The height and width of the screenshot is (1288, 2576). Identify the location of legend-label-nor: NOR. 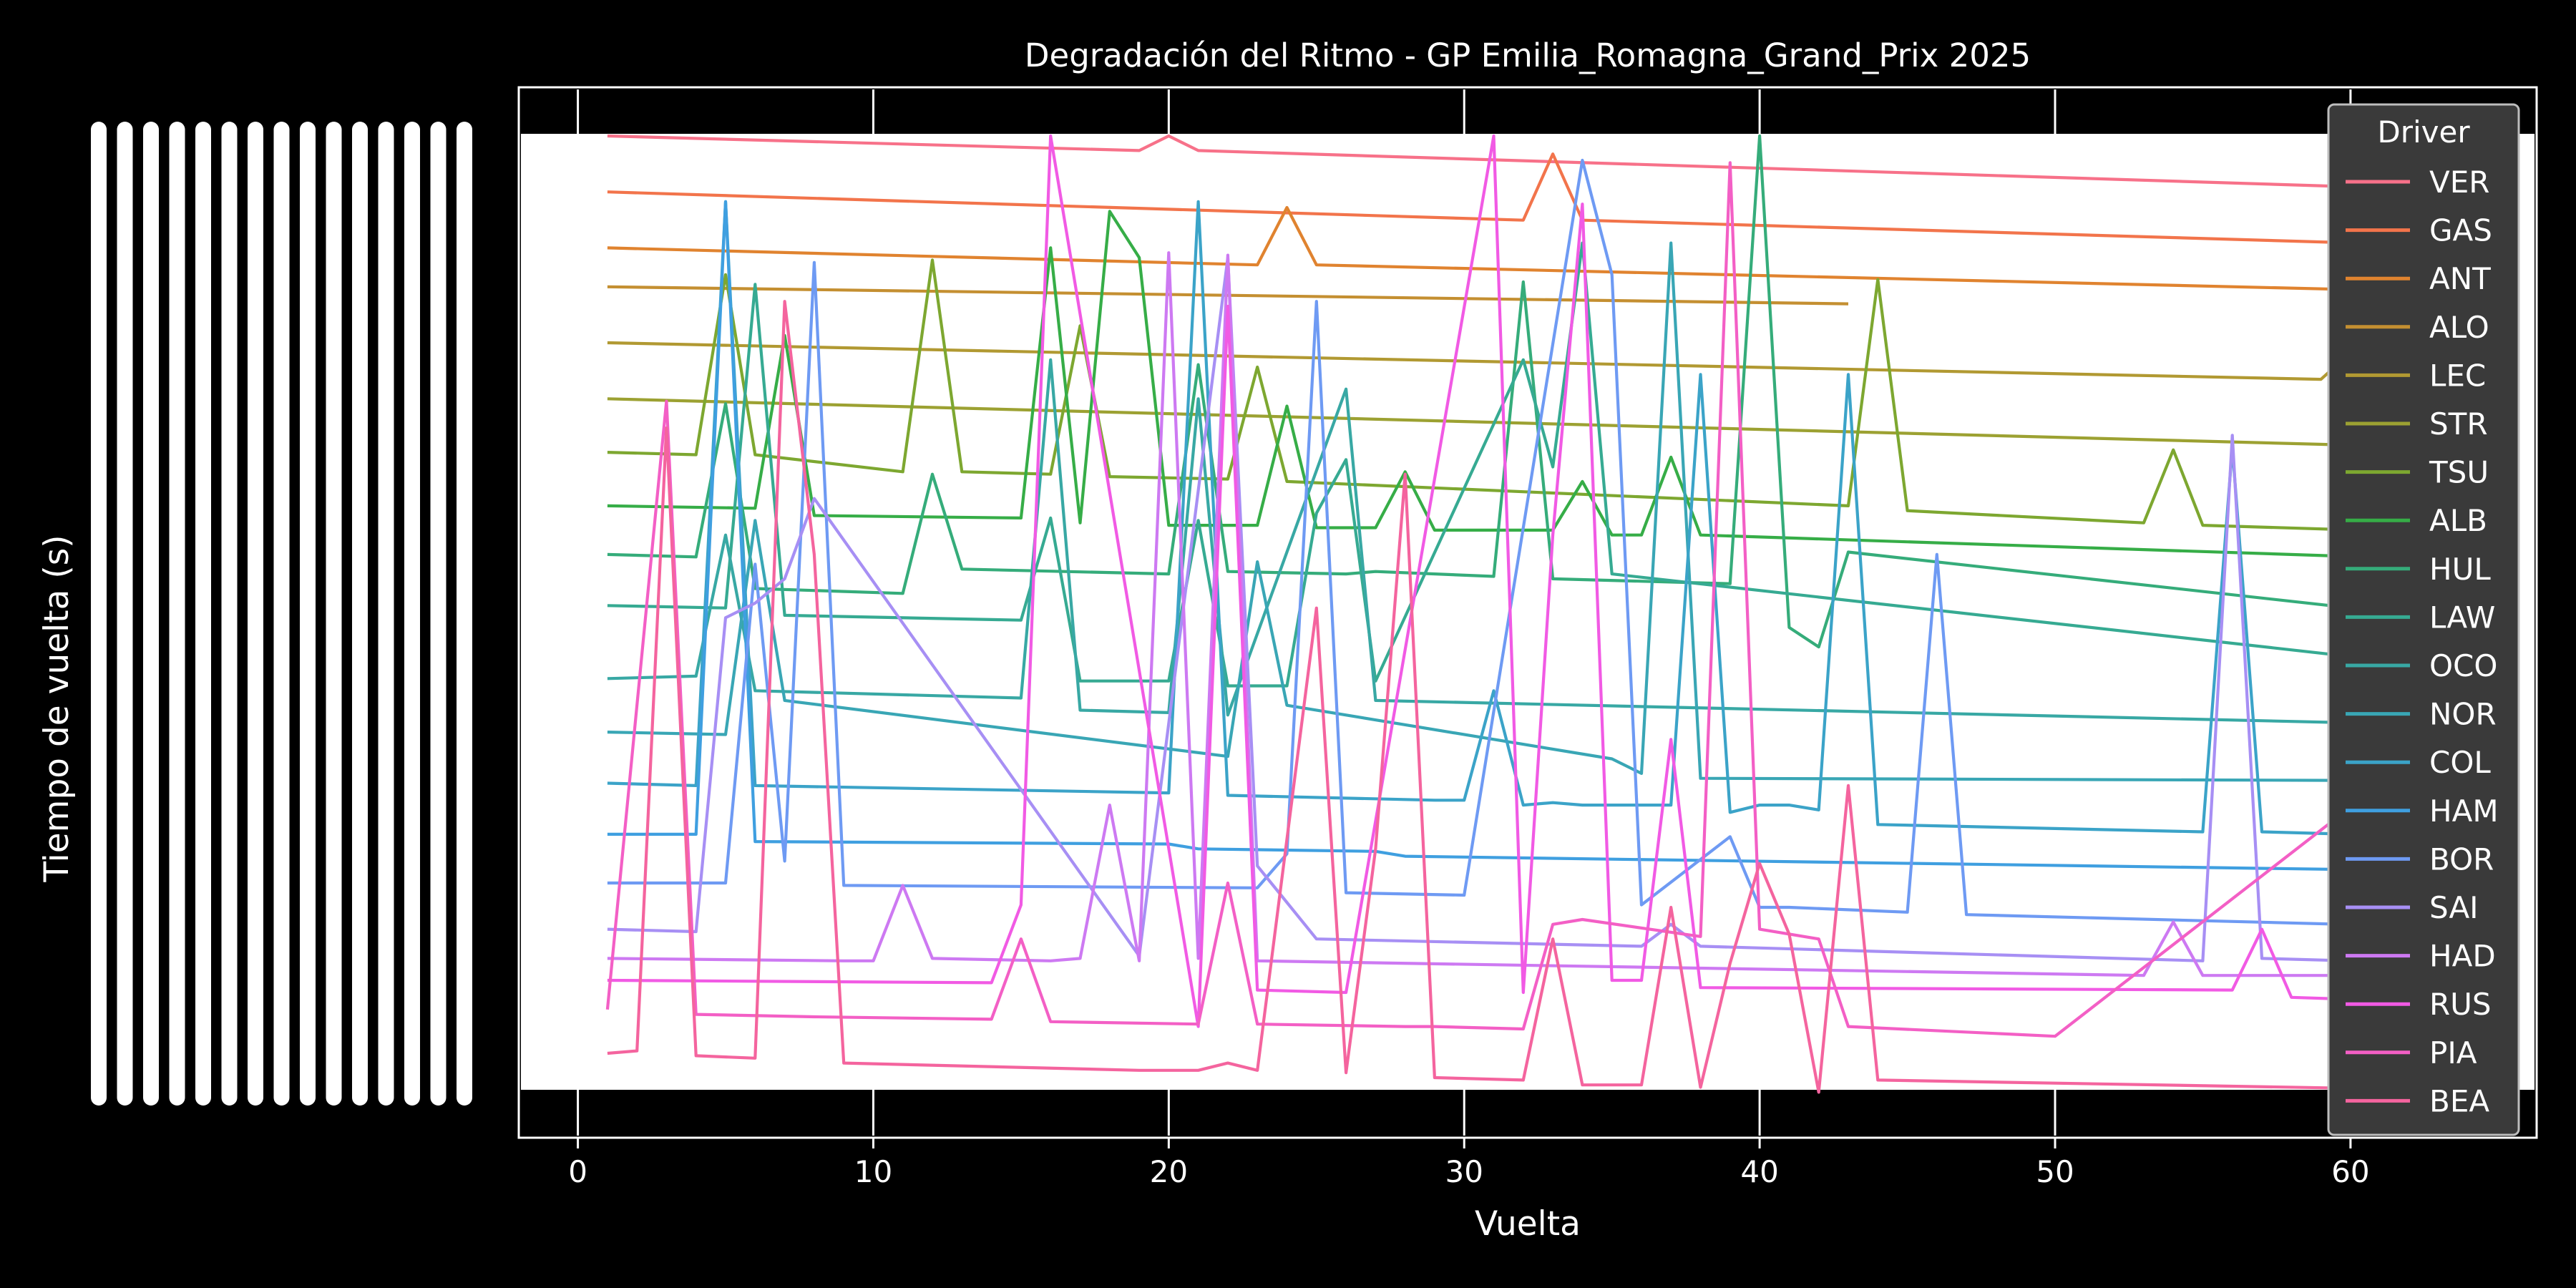
(2463, 714).